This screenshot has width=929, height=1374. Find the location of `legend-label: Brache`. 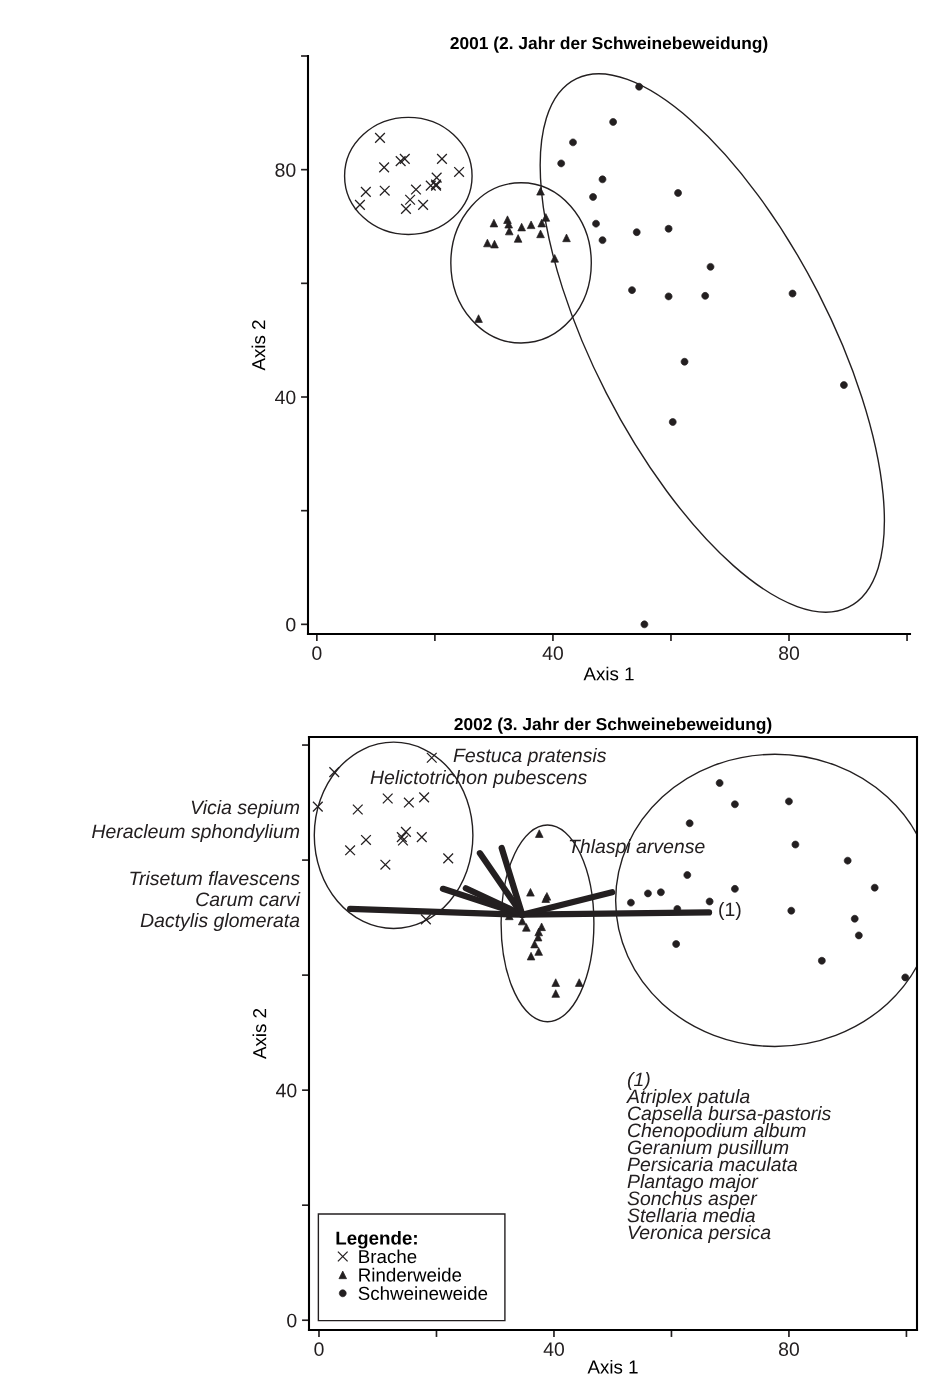

legend-label: Brache is located at coordinates (388, 1256).